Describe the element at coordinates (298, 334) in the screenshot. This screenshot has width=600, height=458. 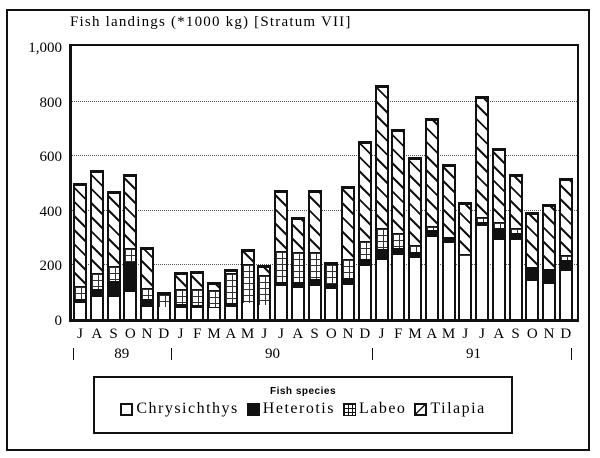
I see `x-tick-label: A` at that location.